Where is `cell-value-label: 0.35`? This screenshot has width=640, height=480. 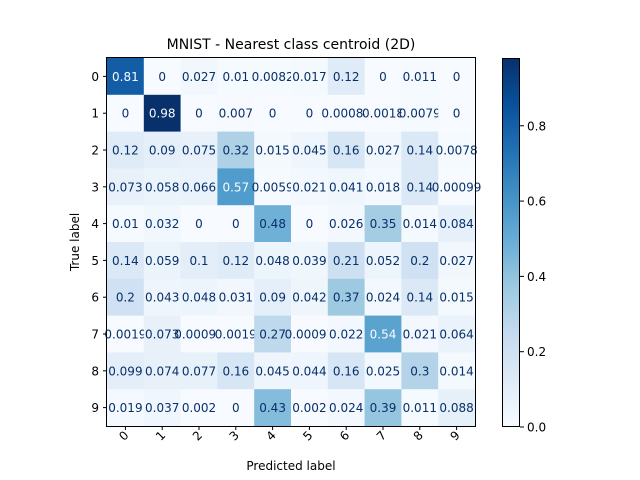 cell-value-label: 0.35 is located at coordinates (383, 224).